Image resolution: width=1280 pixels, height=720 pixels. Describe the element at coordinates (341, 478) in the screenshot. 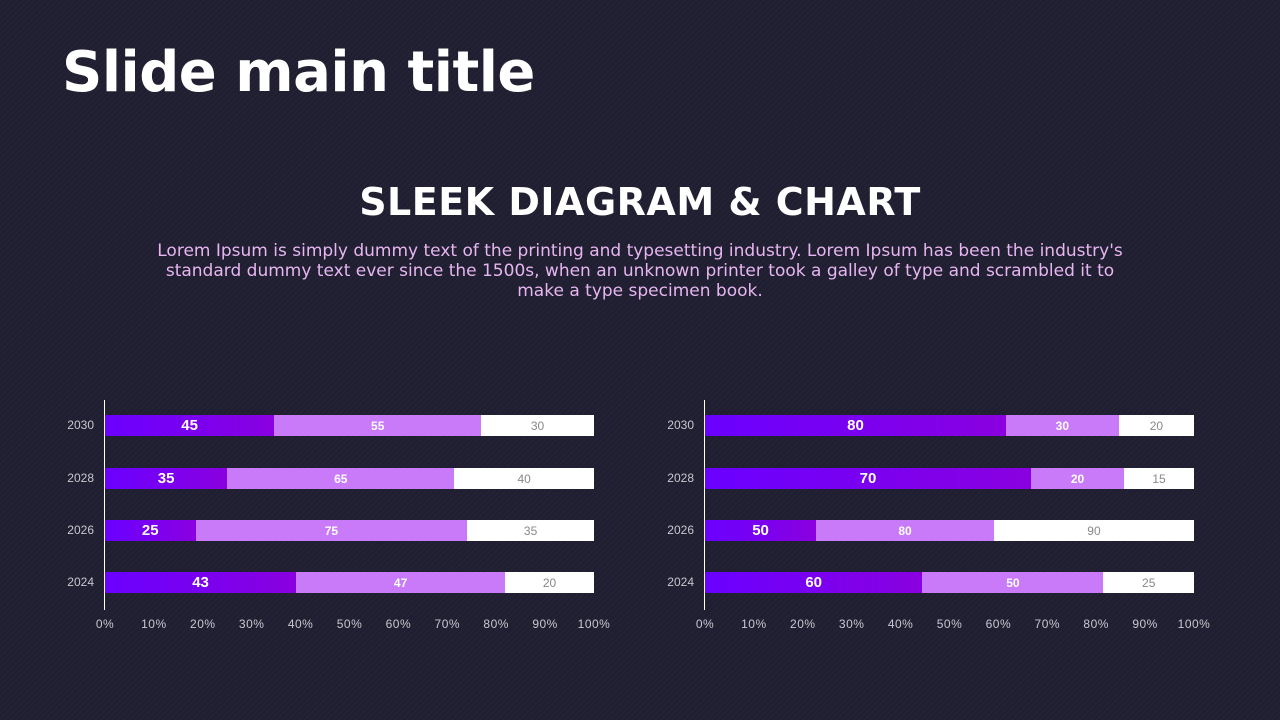

I see `bar-segment: 65` at that location.